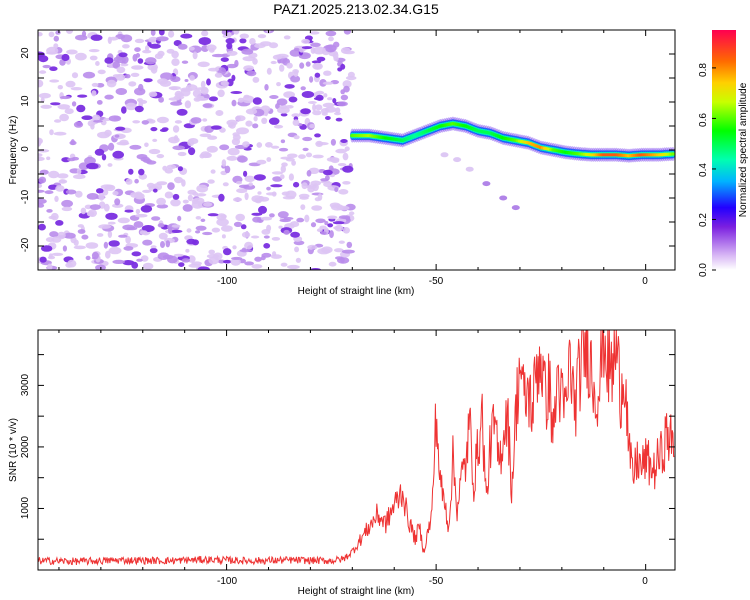  I want to click on spectrogram-y-tick-label-4: -20, so click(25, 244).